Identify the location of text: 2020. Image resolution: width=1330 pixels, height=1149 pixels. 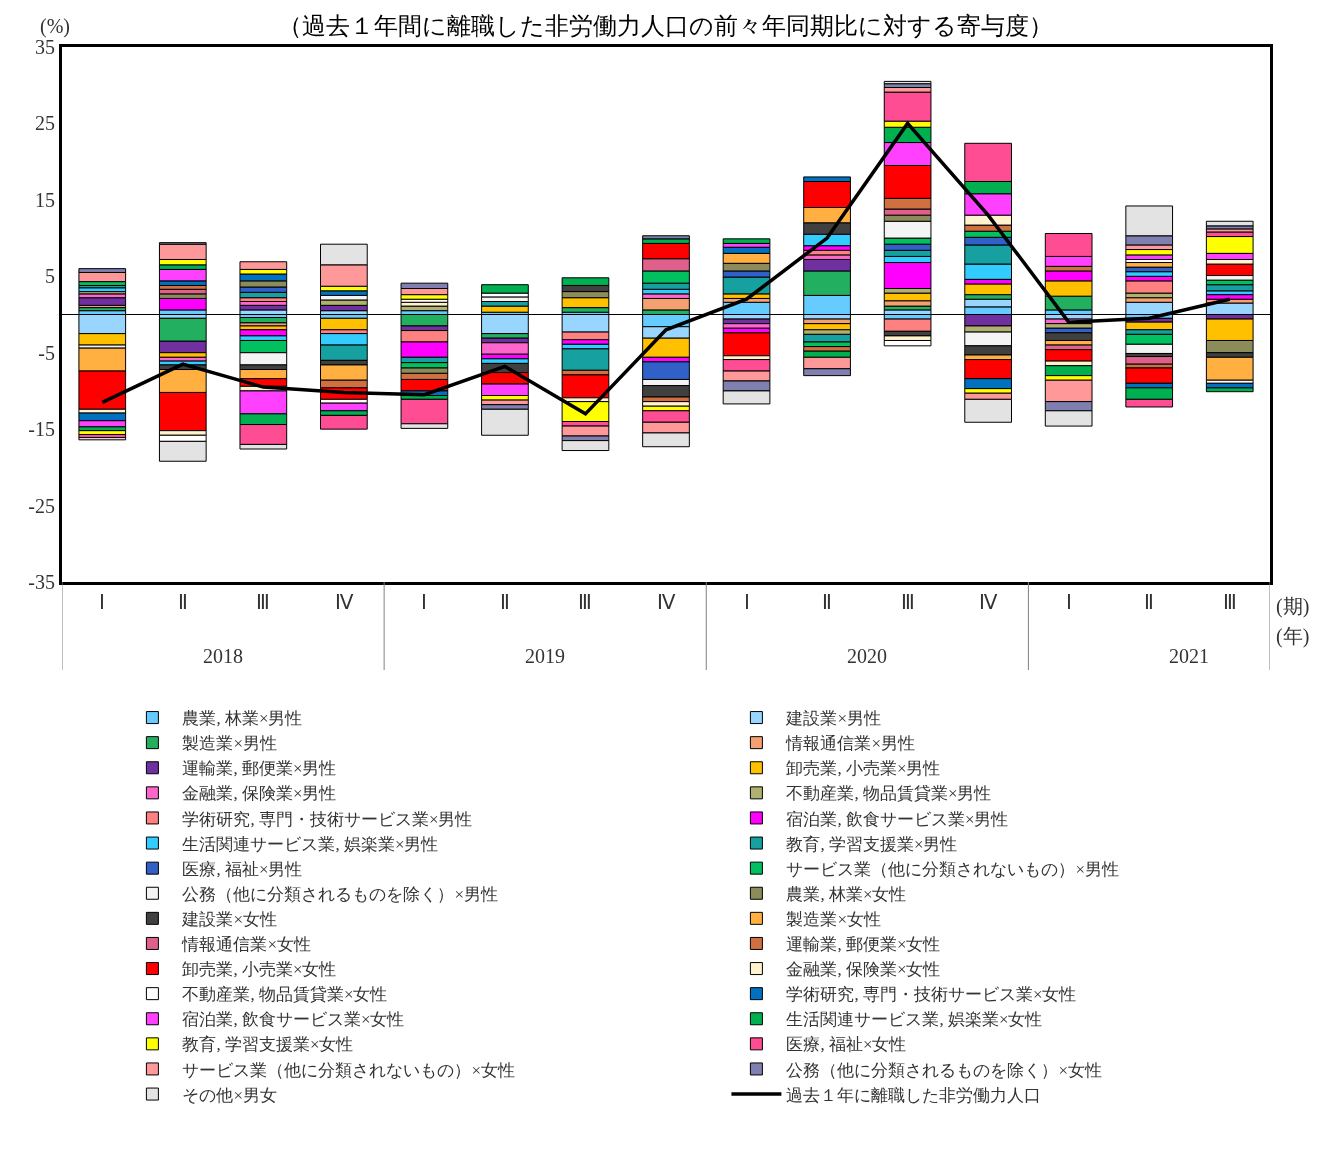
(867, 656).